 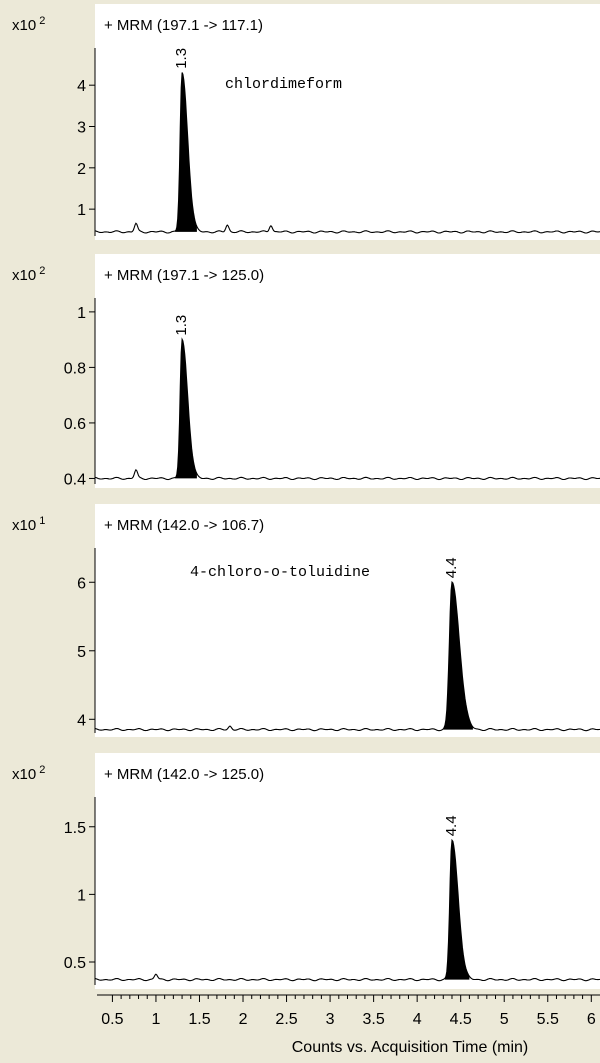 What do you see at coordinates (75, 828) in the screenshot?
I see `y-tick-label: 1.5` at bounding box center [75, 828].